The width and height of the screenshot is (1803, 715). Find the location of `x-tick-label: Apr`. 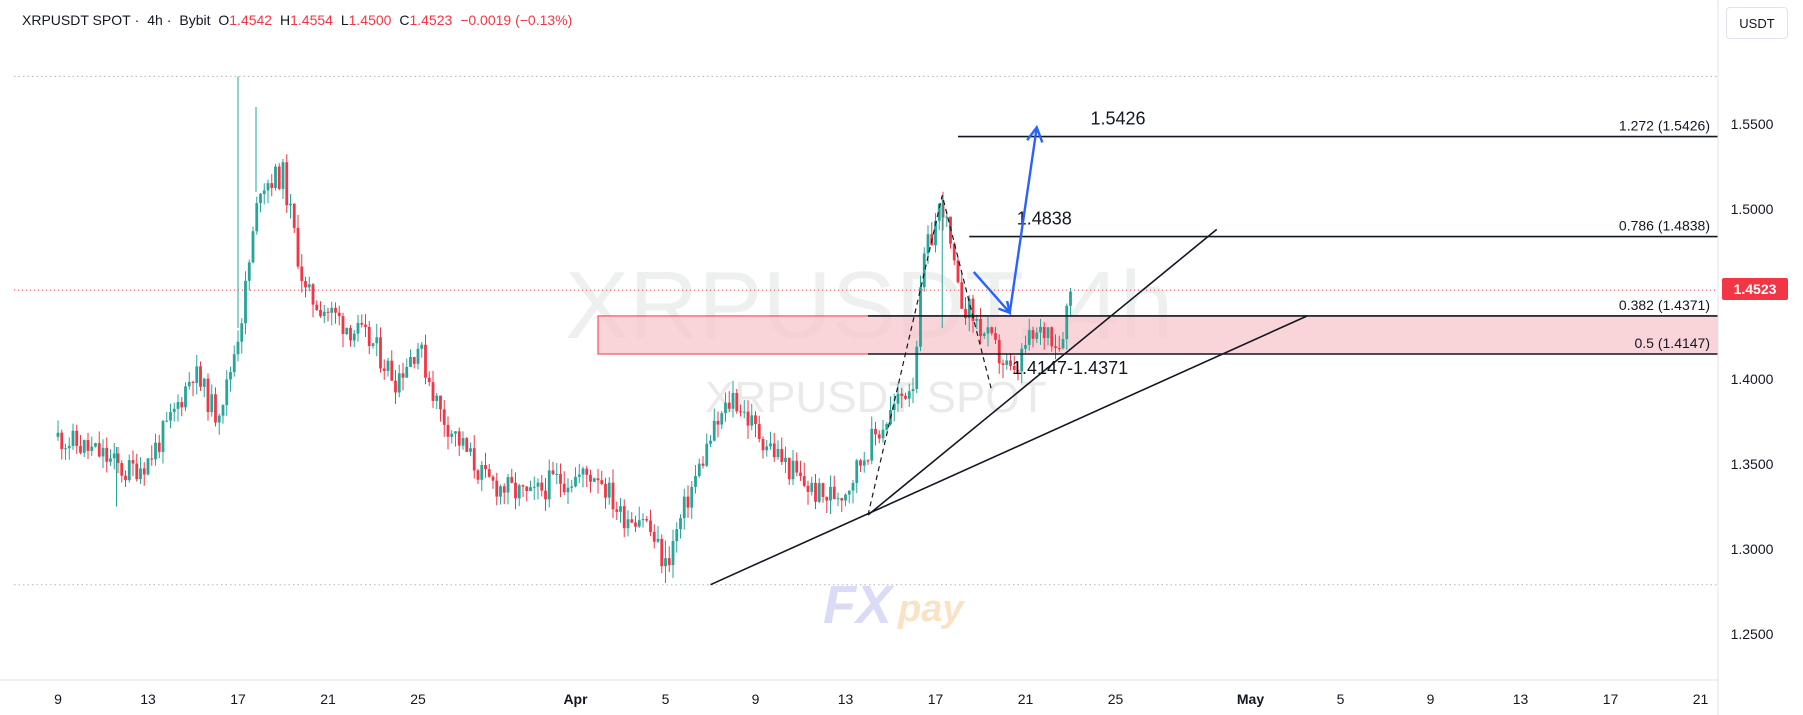

x-tick-label: Apr is located at coordinates (575, 699).